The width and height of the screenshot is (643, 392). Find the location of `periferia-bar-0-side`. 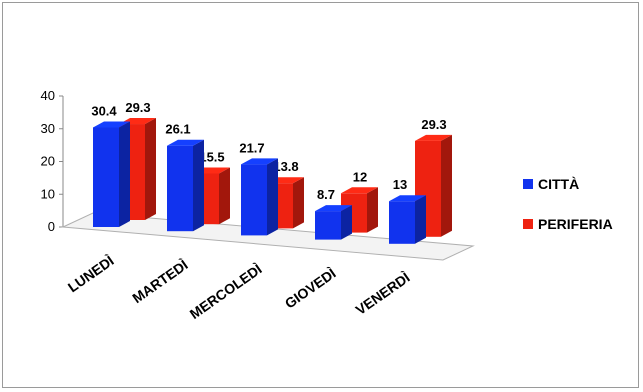

periferia-bar-0-side is located at coordinates (150, 169).